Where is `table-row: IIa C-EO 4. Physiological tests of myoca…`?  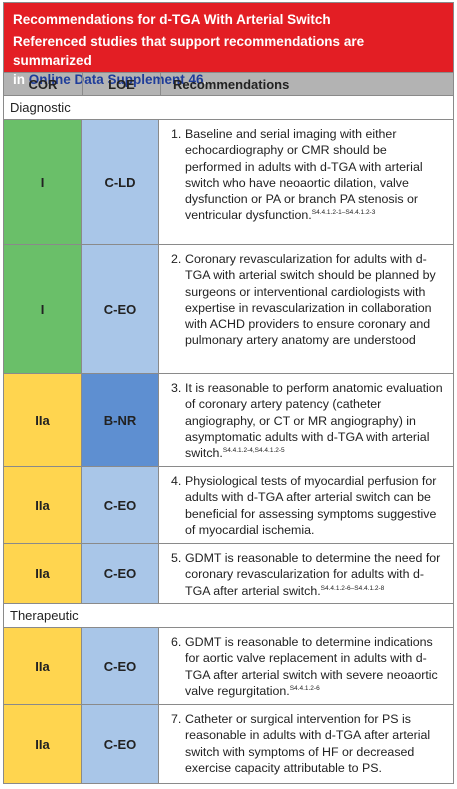
table-row: IIa C-EO 4. Physiological tests of myoca… is located at coordinates (228, 505).